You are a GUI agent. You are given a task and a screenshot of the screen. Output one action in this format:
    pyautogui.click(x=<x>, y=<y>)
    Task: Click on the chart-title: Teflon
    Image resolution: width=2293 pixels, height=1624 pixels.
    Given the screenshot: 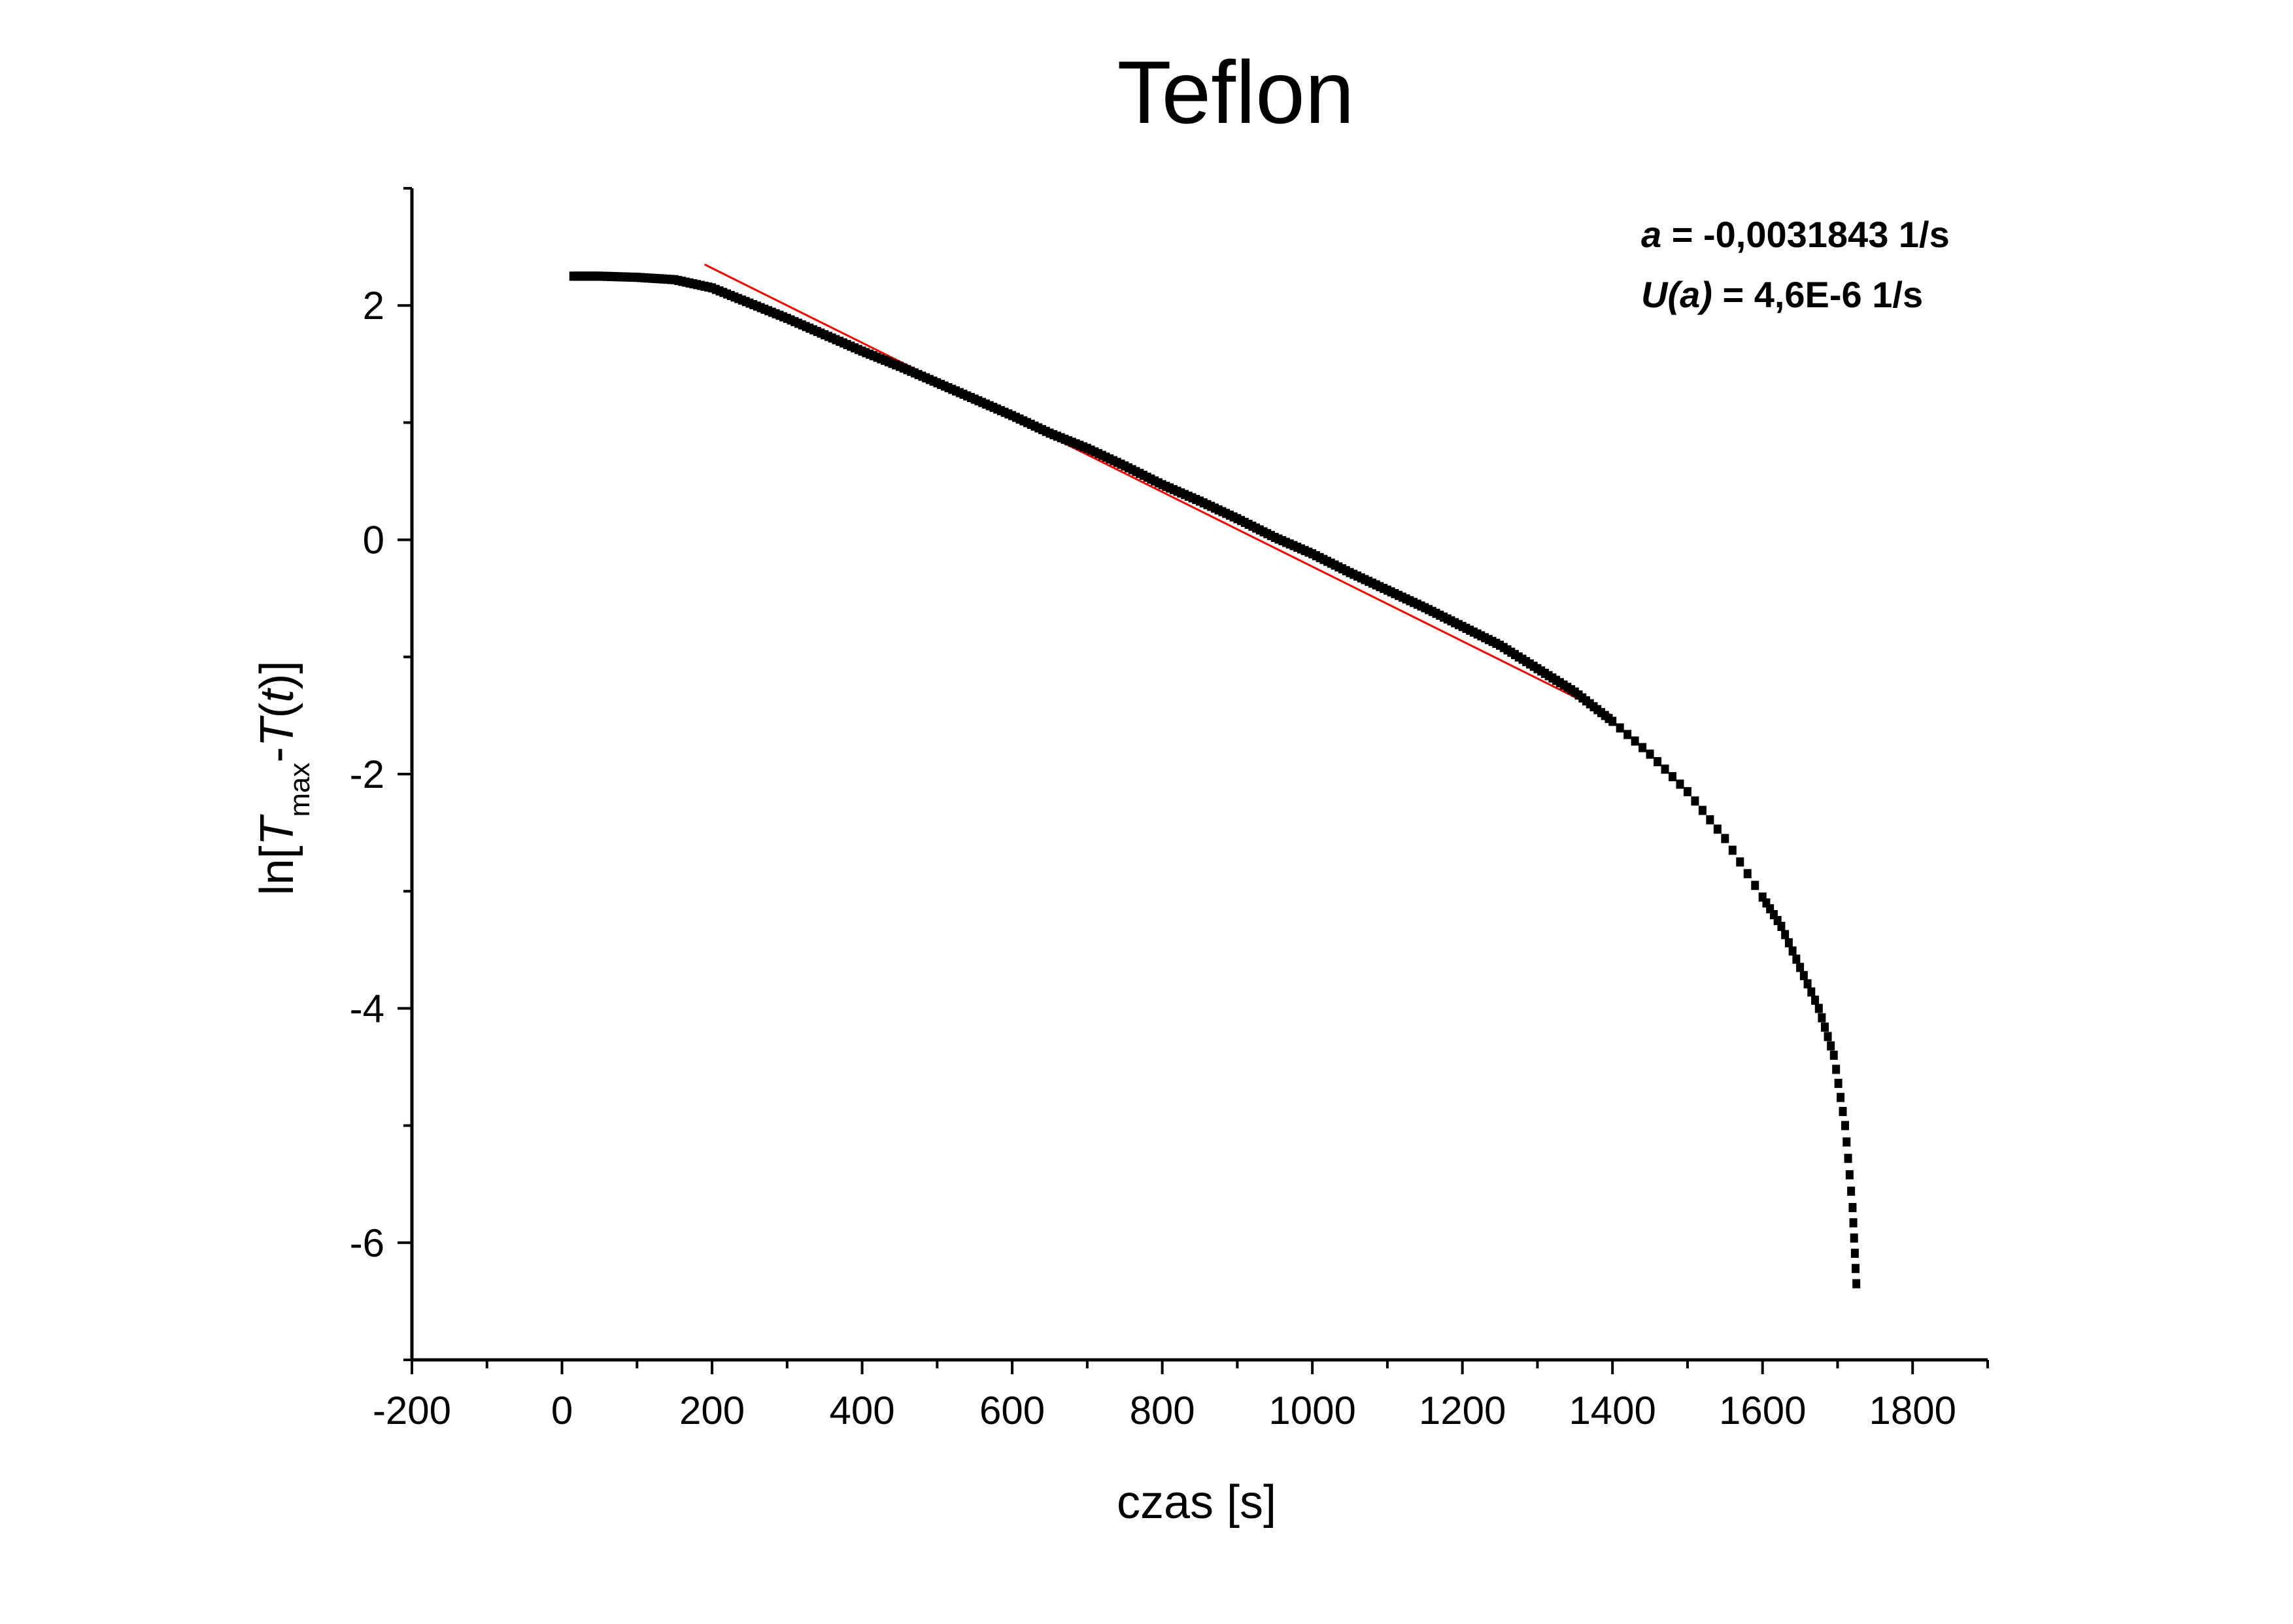 What is the action you would take?
    pyautogui.click(x=1236, y=92)
    